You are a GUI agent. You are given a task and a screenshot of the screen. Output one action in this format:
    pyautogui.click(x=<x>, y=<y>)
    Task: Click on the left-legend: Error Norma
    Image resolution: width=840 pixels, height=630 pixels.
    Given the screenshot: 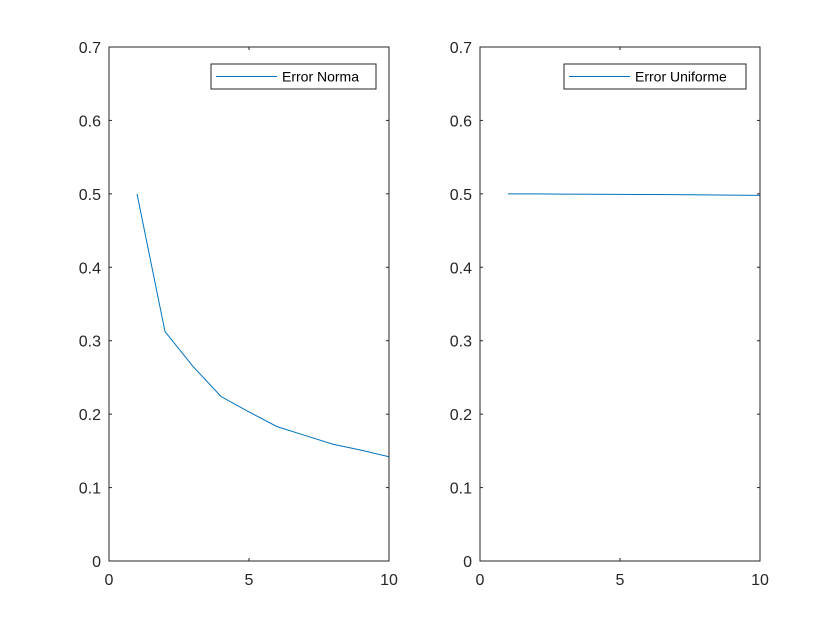 What is the action you would take?
    pyautogui.click(x=293, y=76)
    